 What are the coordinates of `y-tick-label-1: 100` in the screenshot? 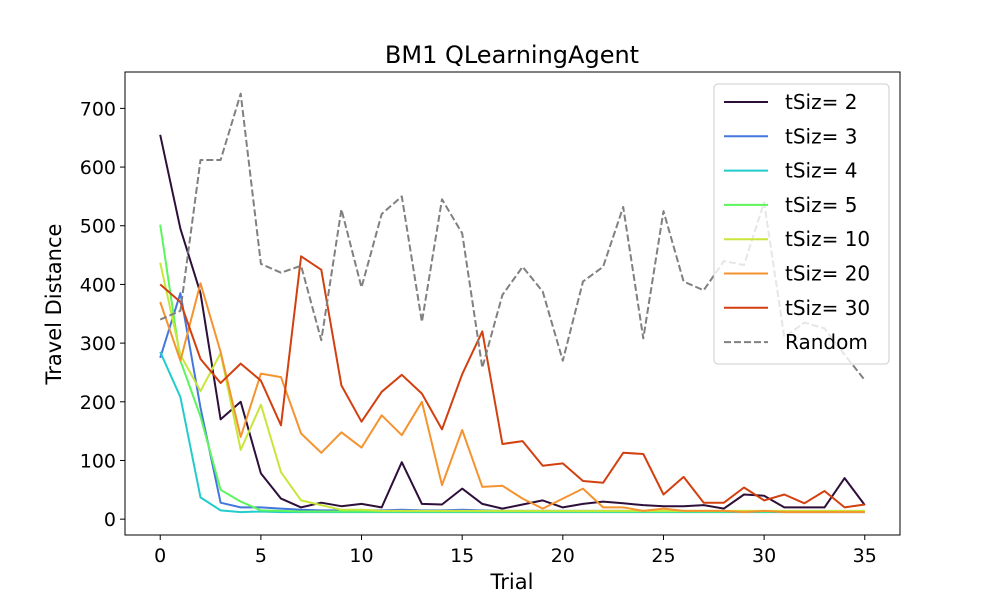 It's located at (98, 461).